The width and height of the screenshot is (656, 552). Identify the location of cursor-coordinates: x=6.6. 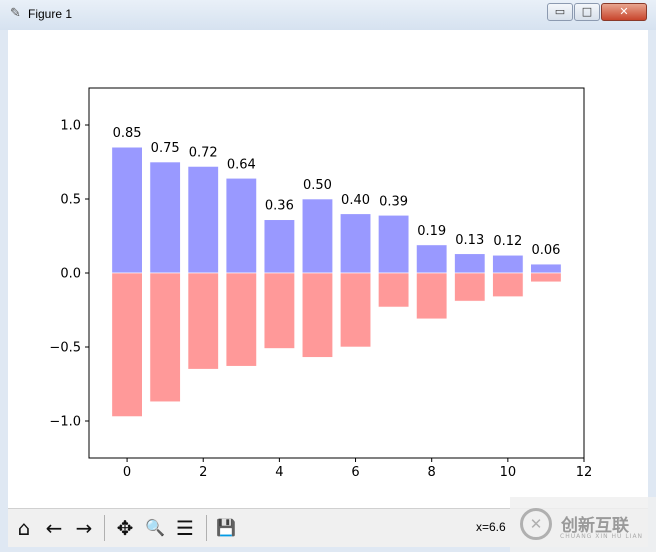
(491, 527).